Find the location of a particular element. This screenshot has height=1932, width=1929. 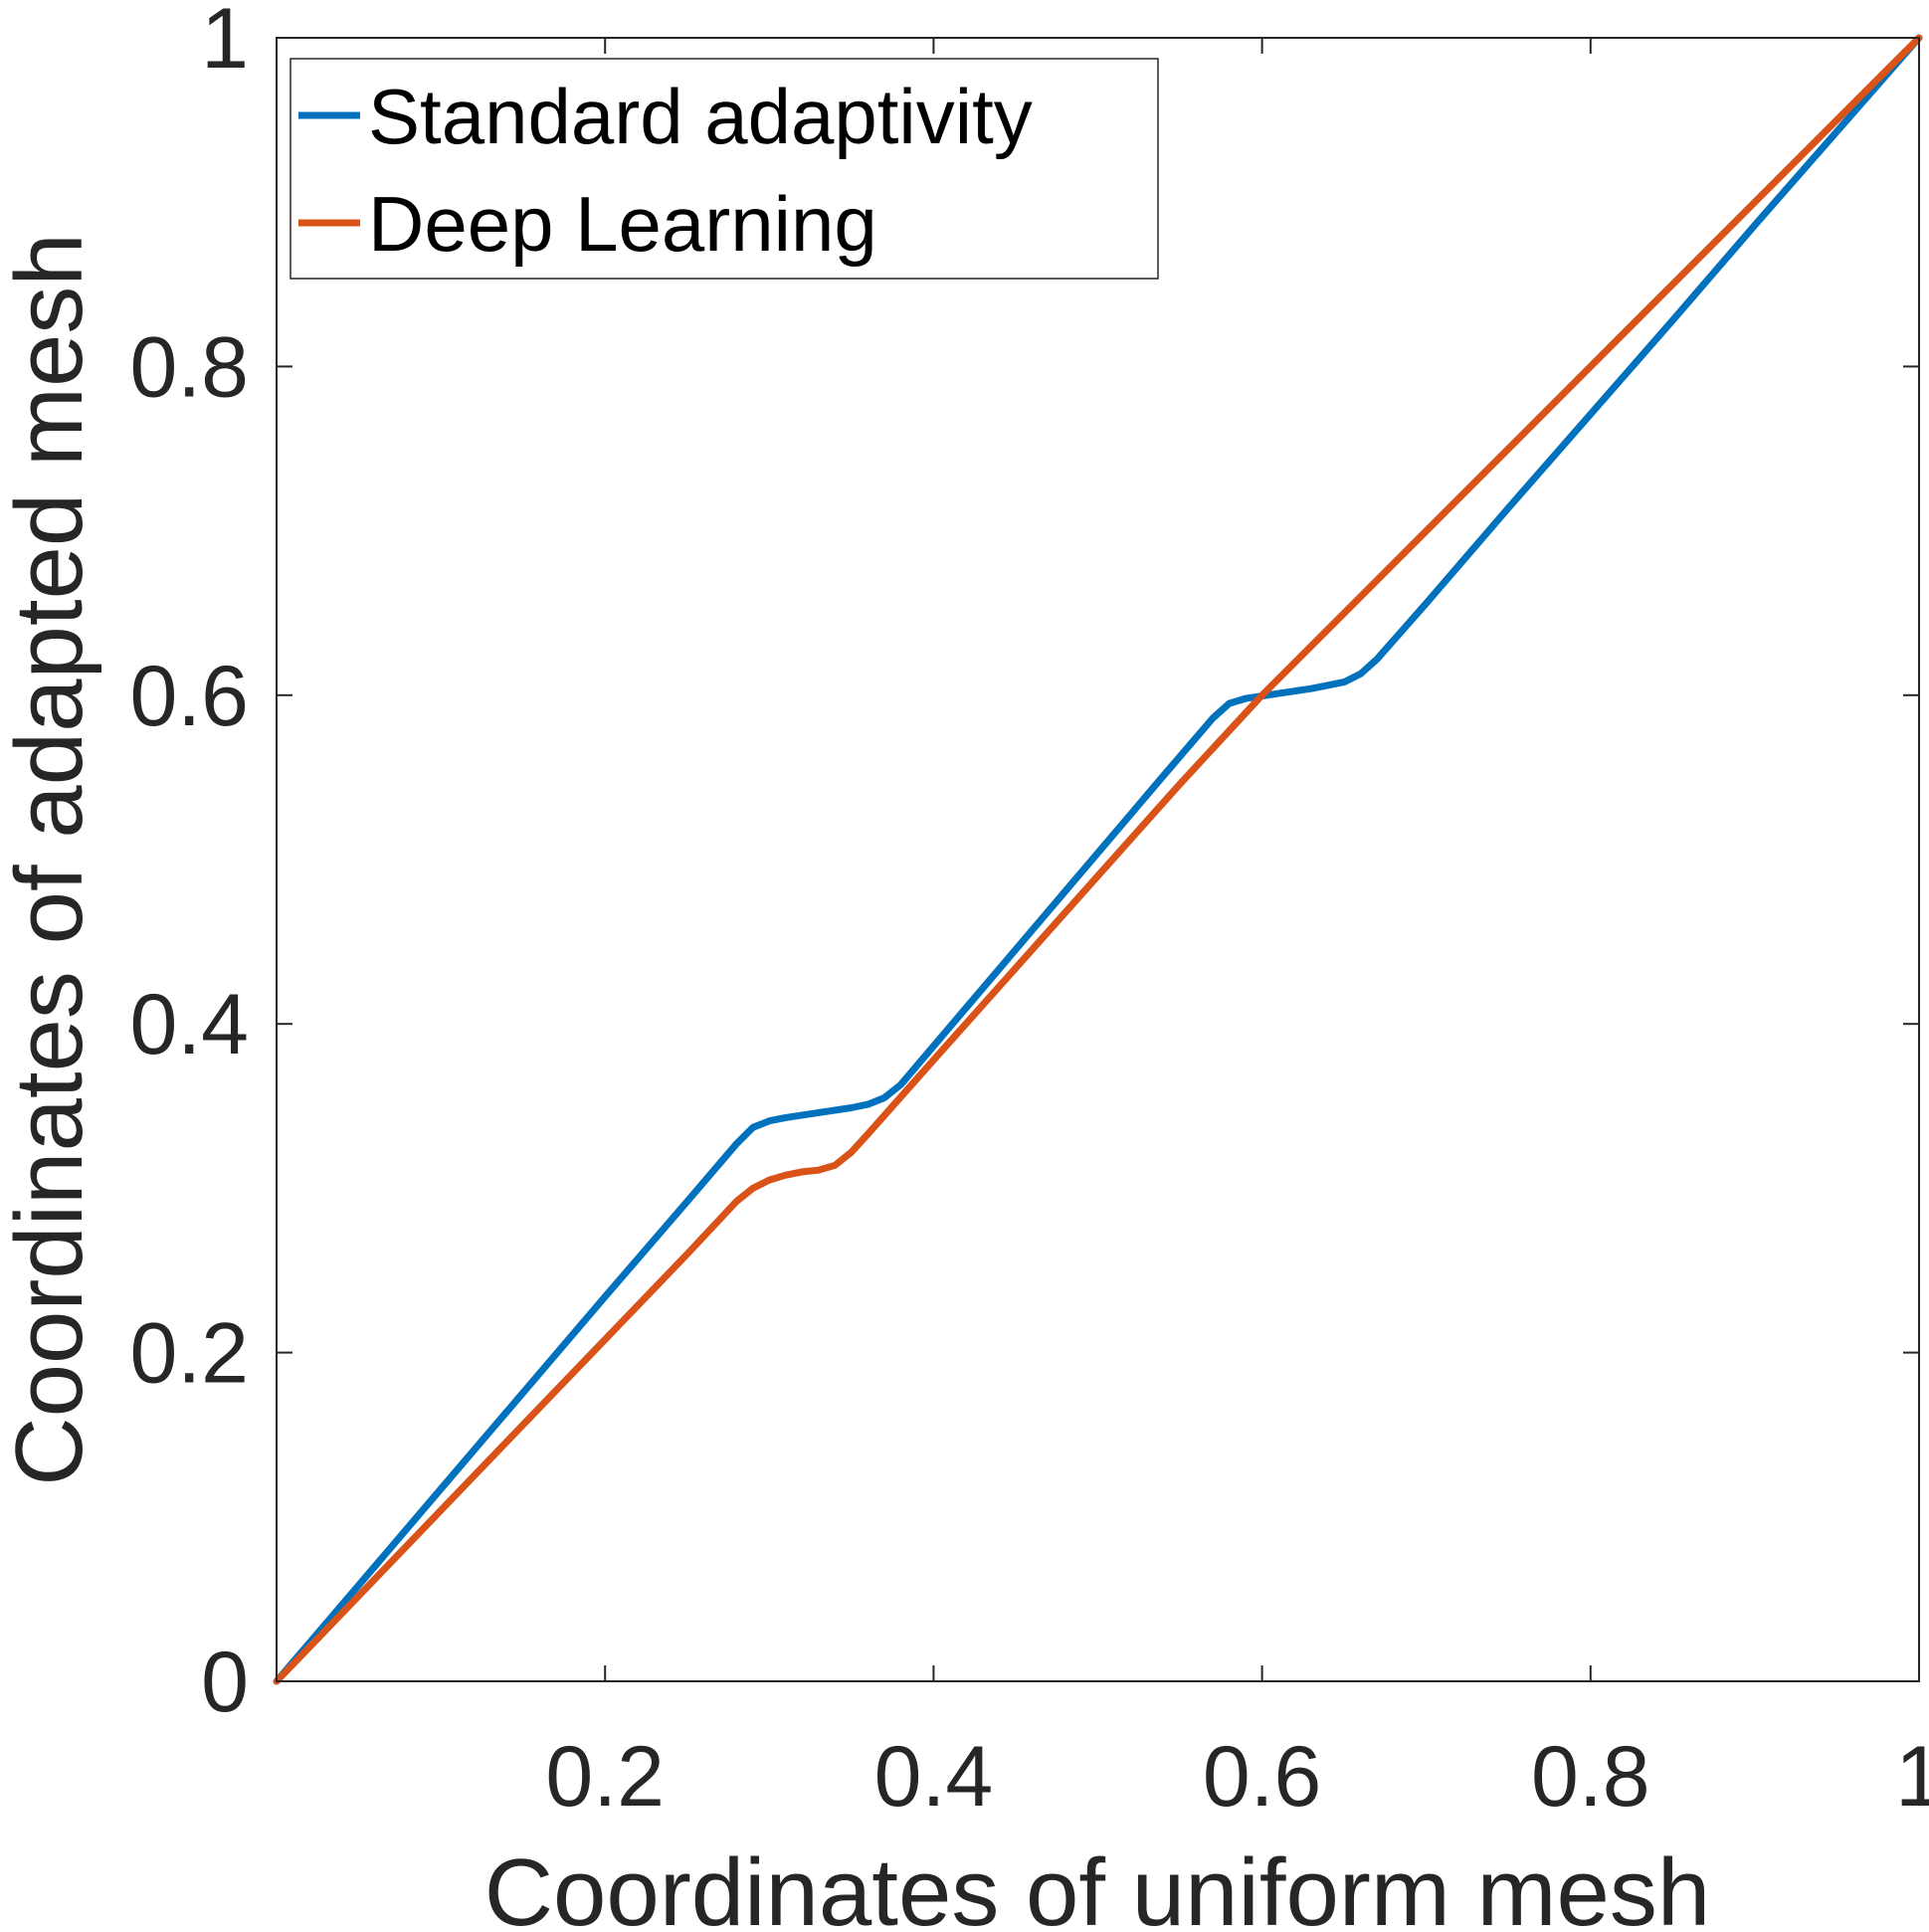

y-tick-label: 0 is located at coordinates (225, 1682).